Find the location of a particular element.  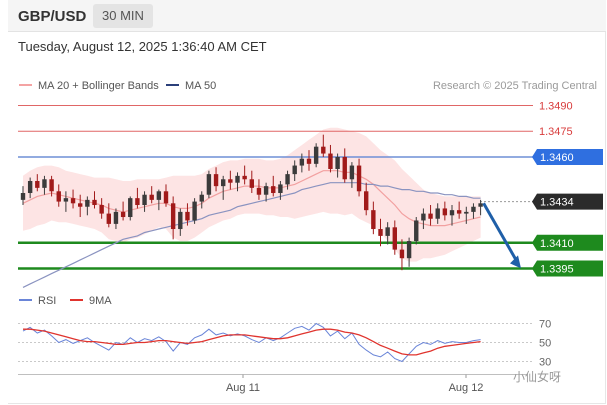

level-tag-1-3460: 1.3460 is located at coordinates (557, 158).